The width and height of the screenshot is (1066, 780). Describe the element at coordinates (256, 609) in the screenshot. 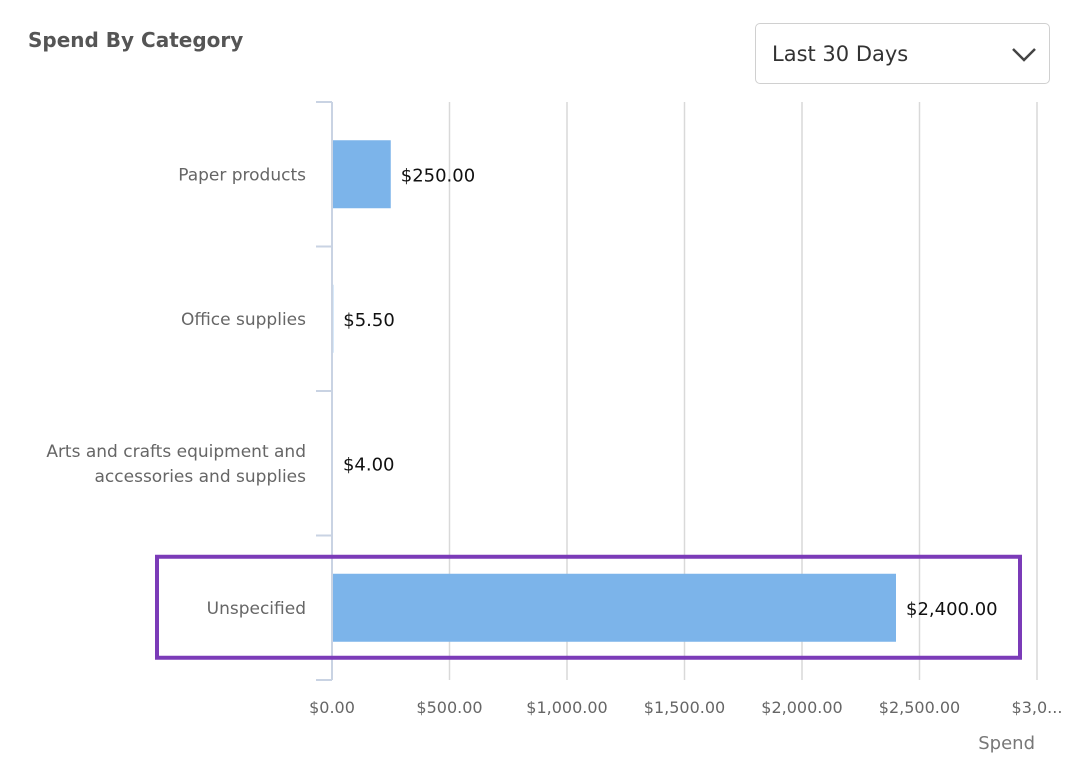

I see `category-label: Unspecified` at that location.